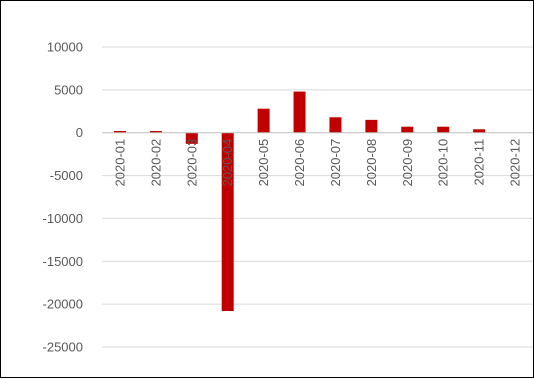  I want to click on x-tick-label: 2020-02, so click(155, 163).